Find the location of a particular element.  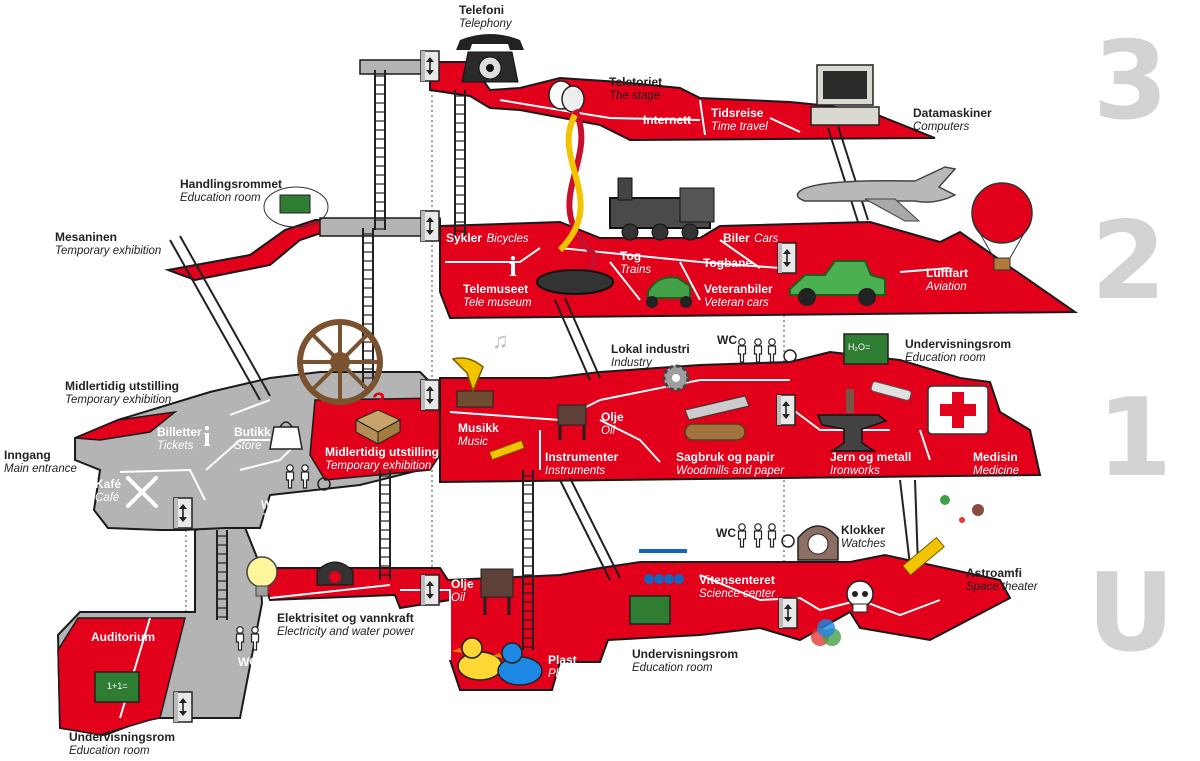

label-no: Kafé is located at coordinates (108, 484).